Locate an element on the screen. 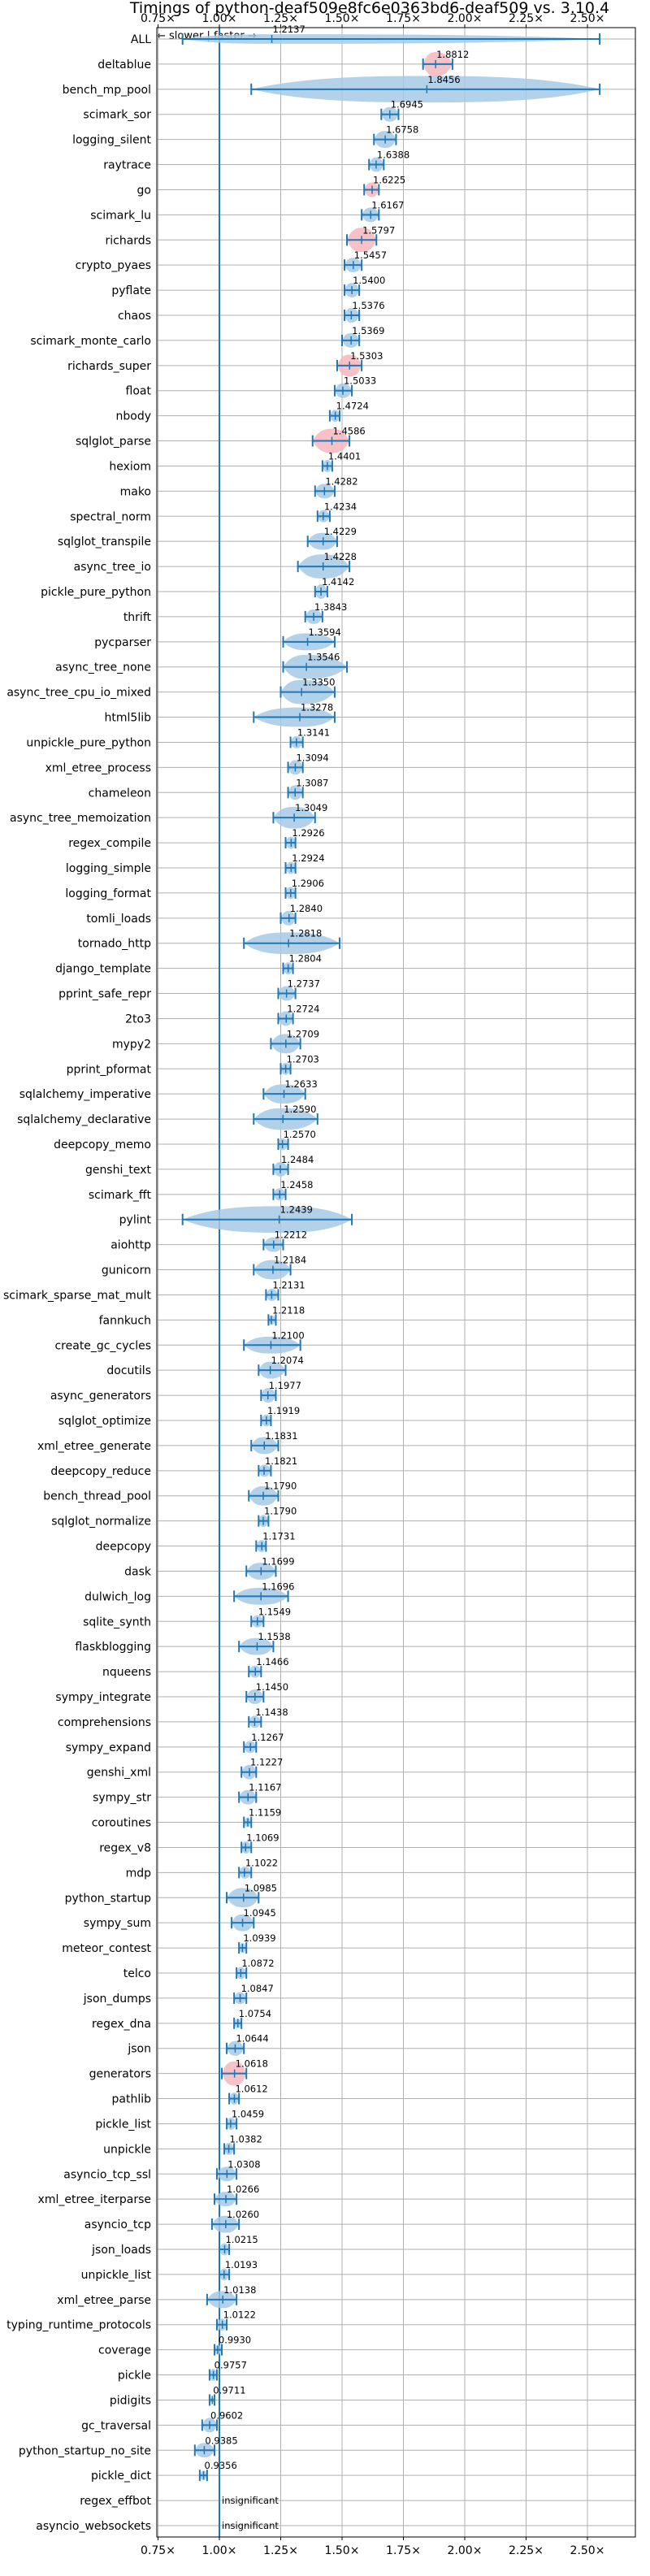  value-label: 1.6225 is located at coordinates (389, 179).